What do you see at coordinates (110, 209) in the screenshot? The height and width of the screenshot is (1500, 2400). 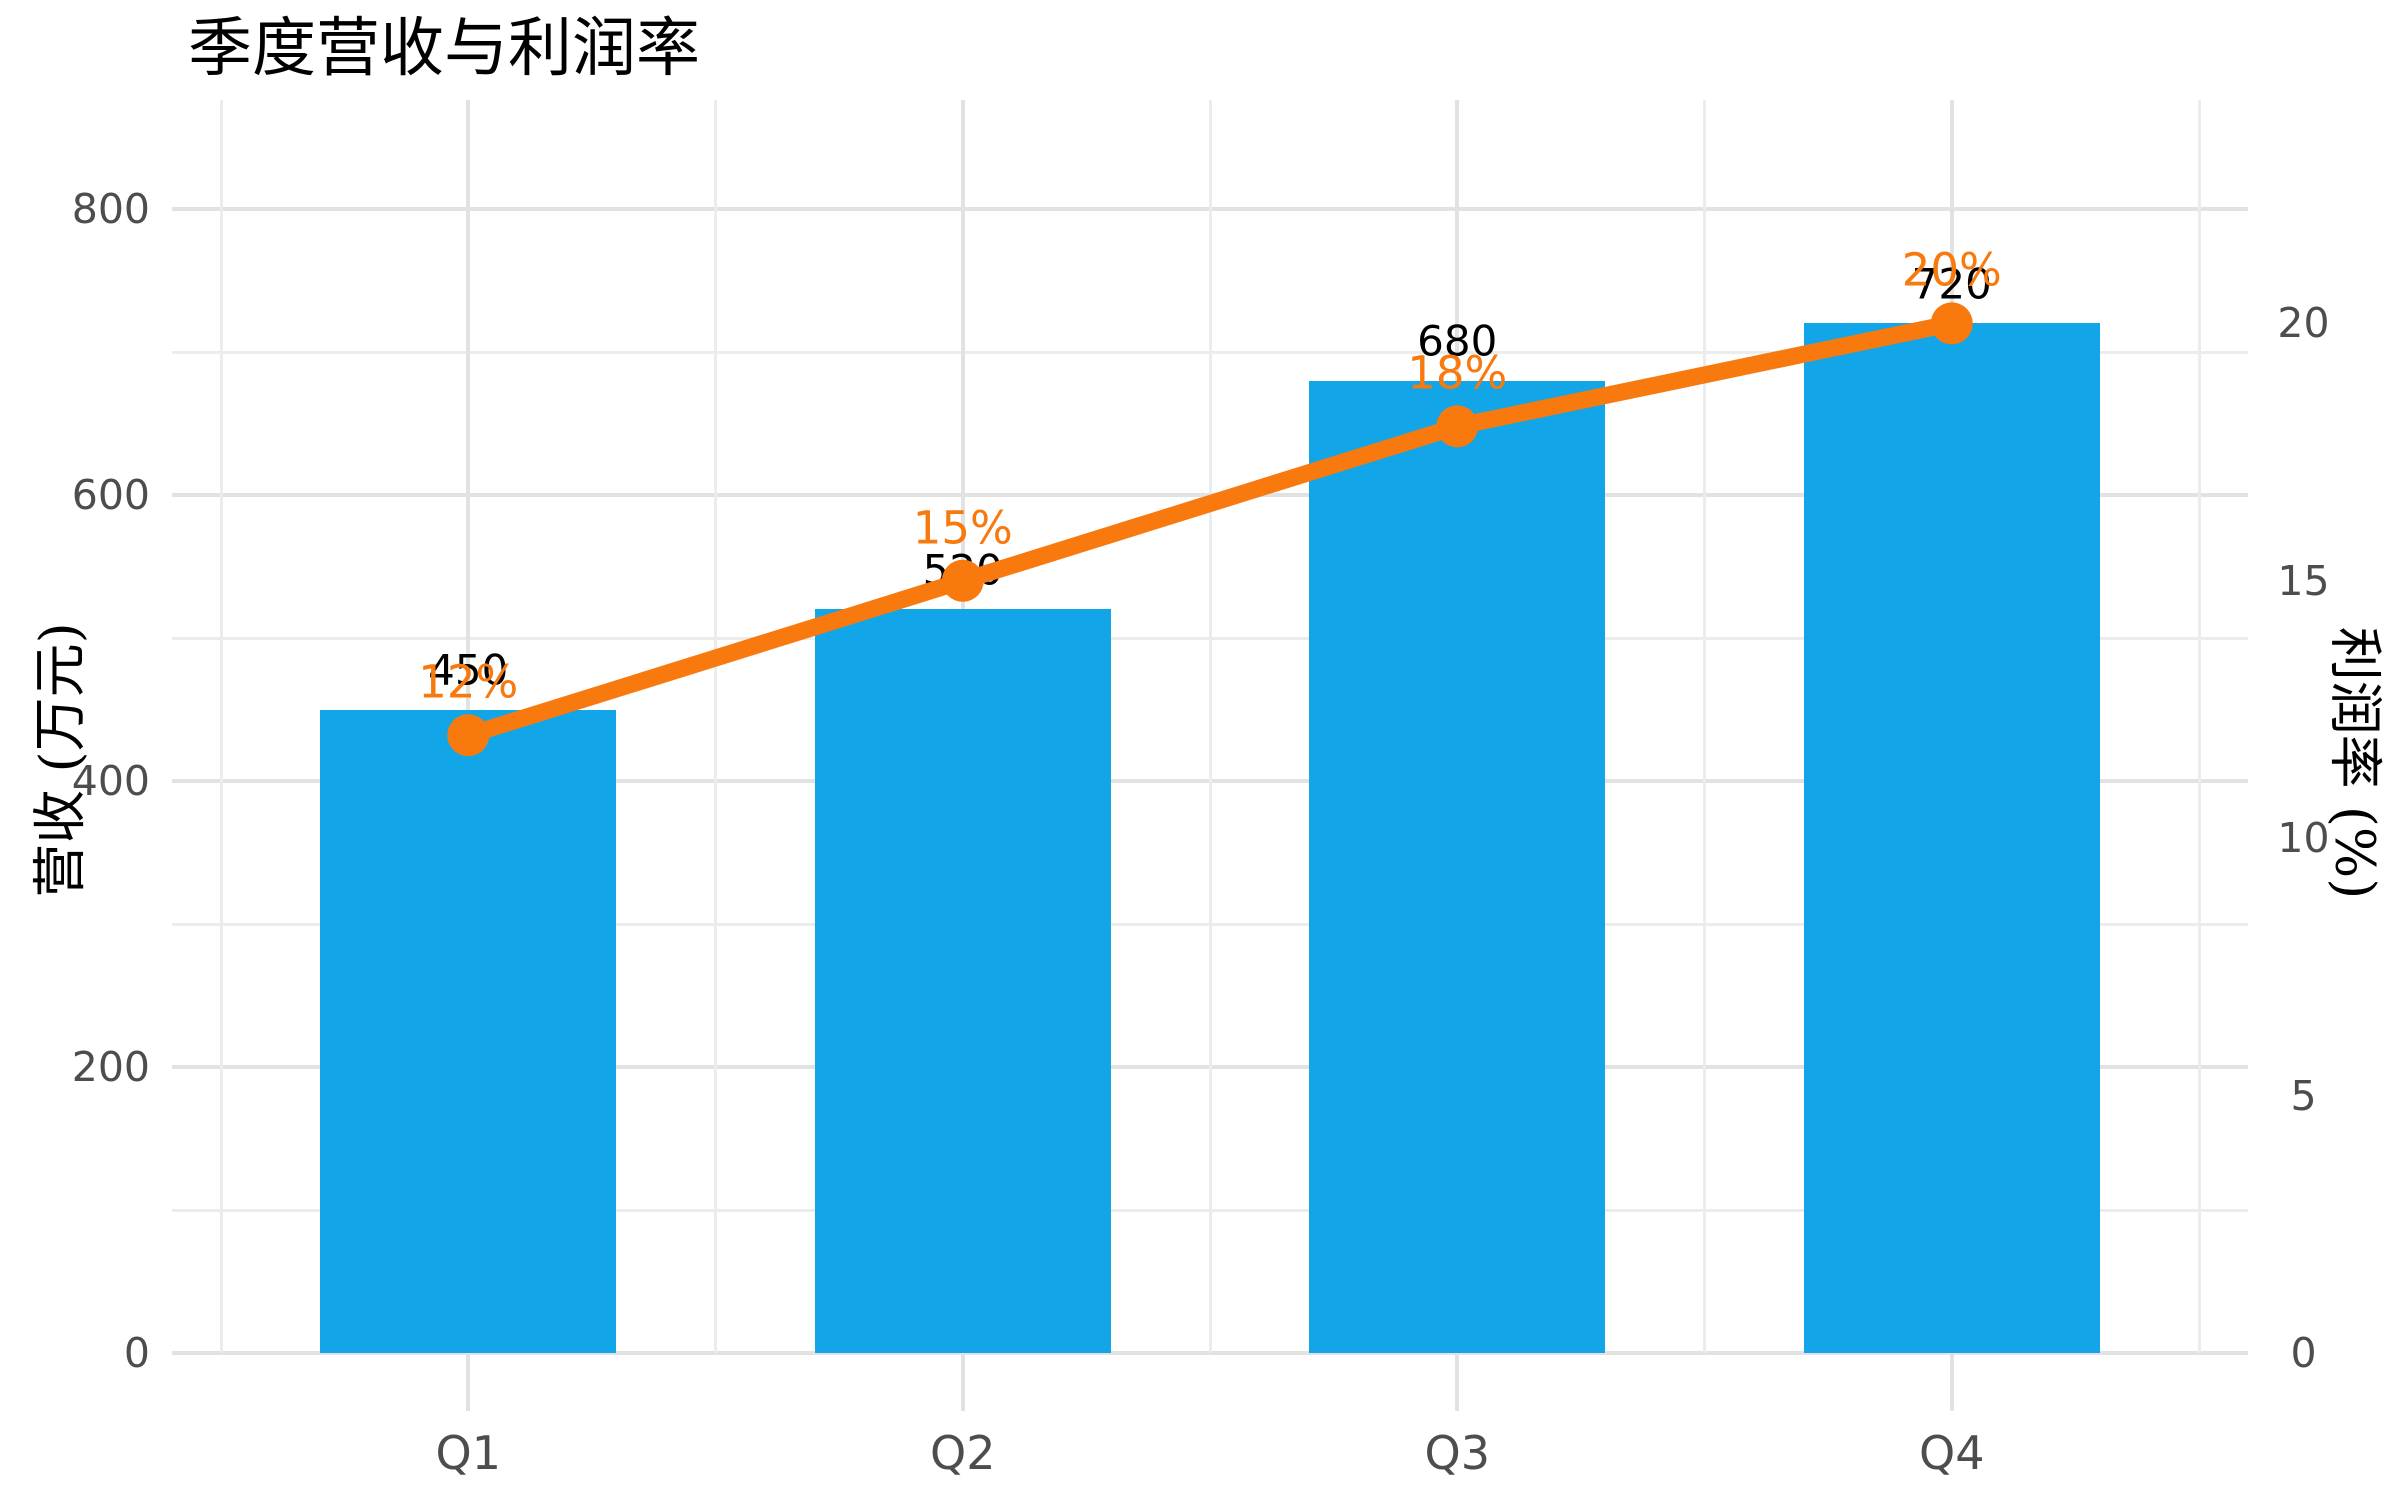 I see `y-left-tick-label: 800` at bounding box center [110, 209].